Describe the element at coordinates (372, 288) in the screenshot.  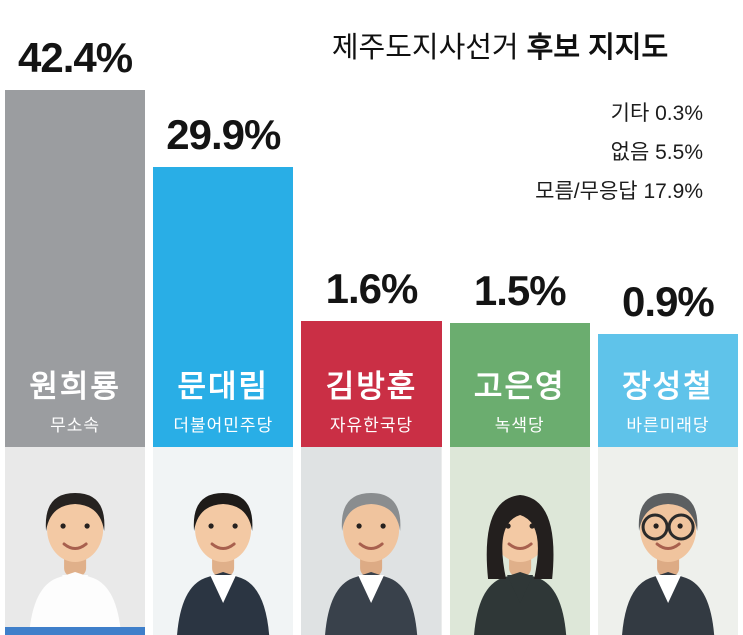
I see `support-value: 1.6%` at that location.